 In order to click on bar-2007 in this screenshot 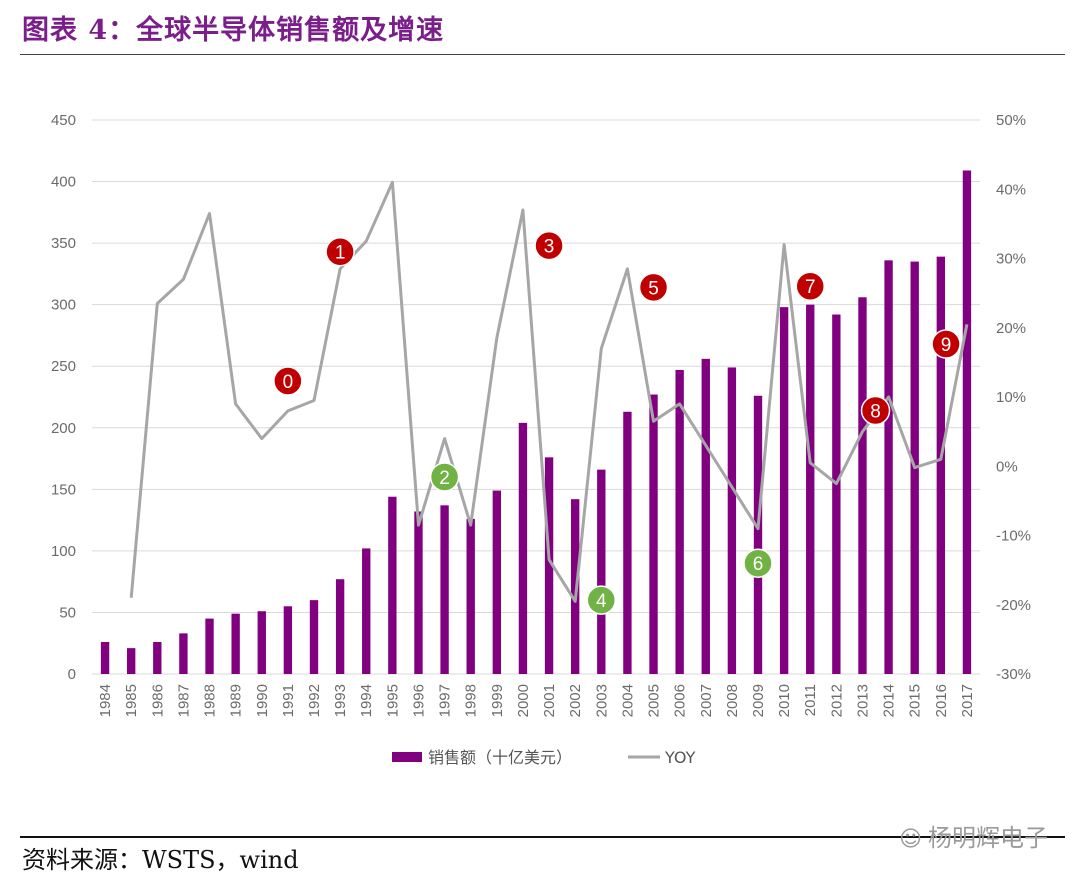, I will do `click(705, 516)`.